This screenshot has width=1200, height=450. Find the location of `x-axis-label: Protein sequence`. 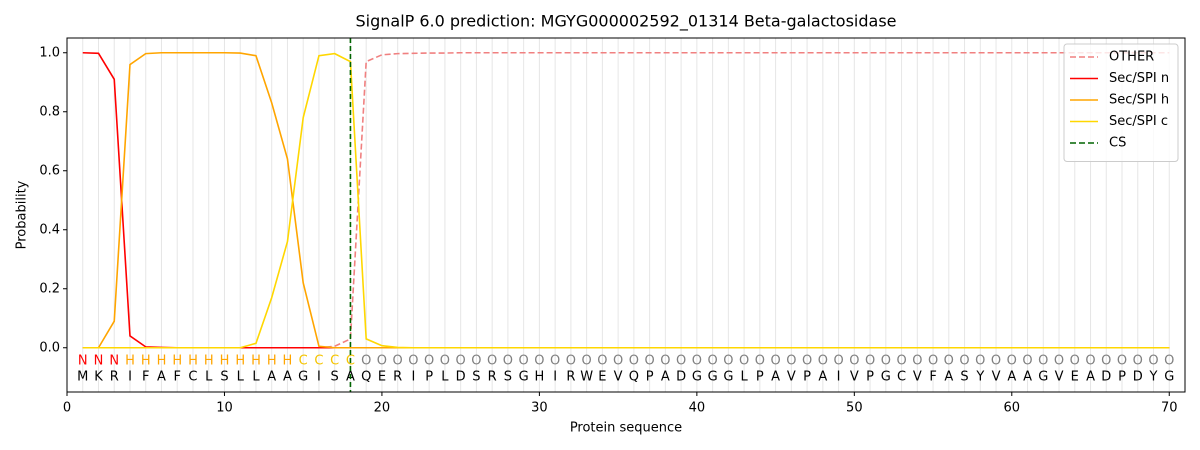

x-axis-label: Protein sequence is located at coordinates (626, 428).